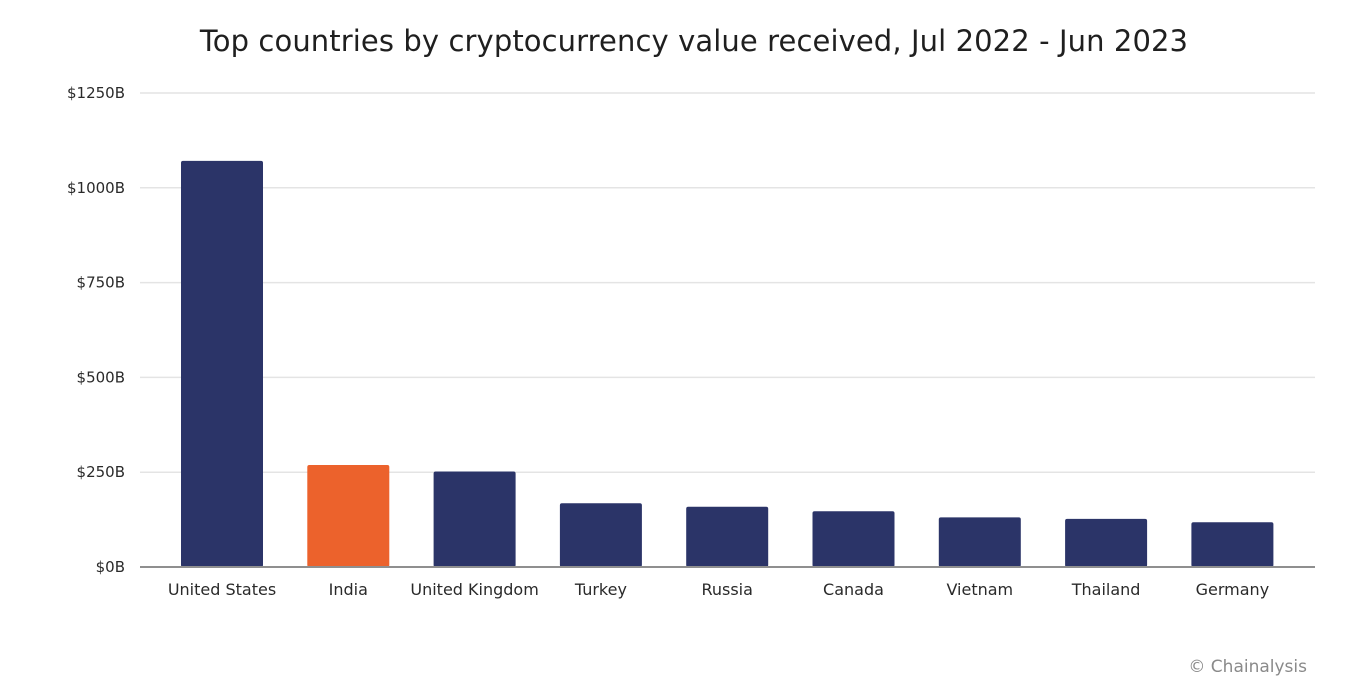  Describe the element at coordinates (726, 589) in the screenshot. I see `x-tick-label: Russia` at that location.